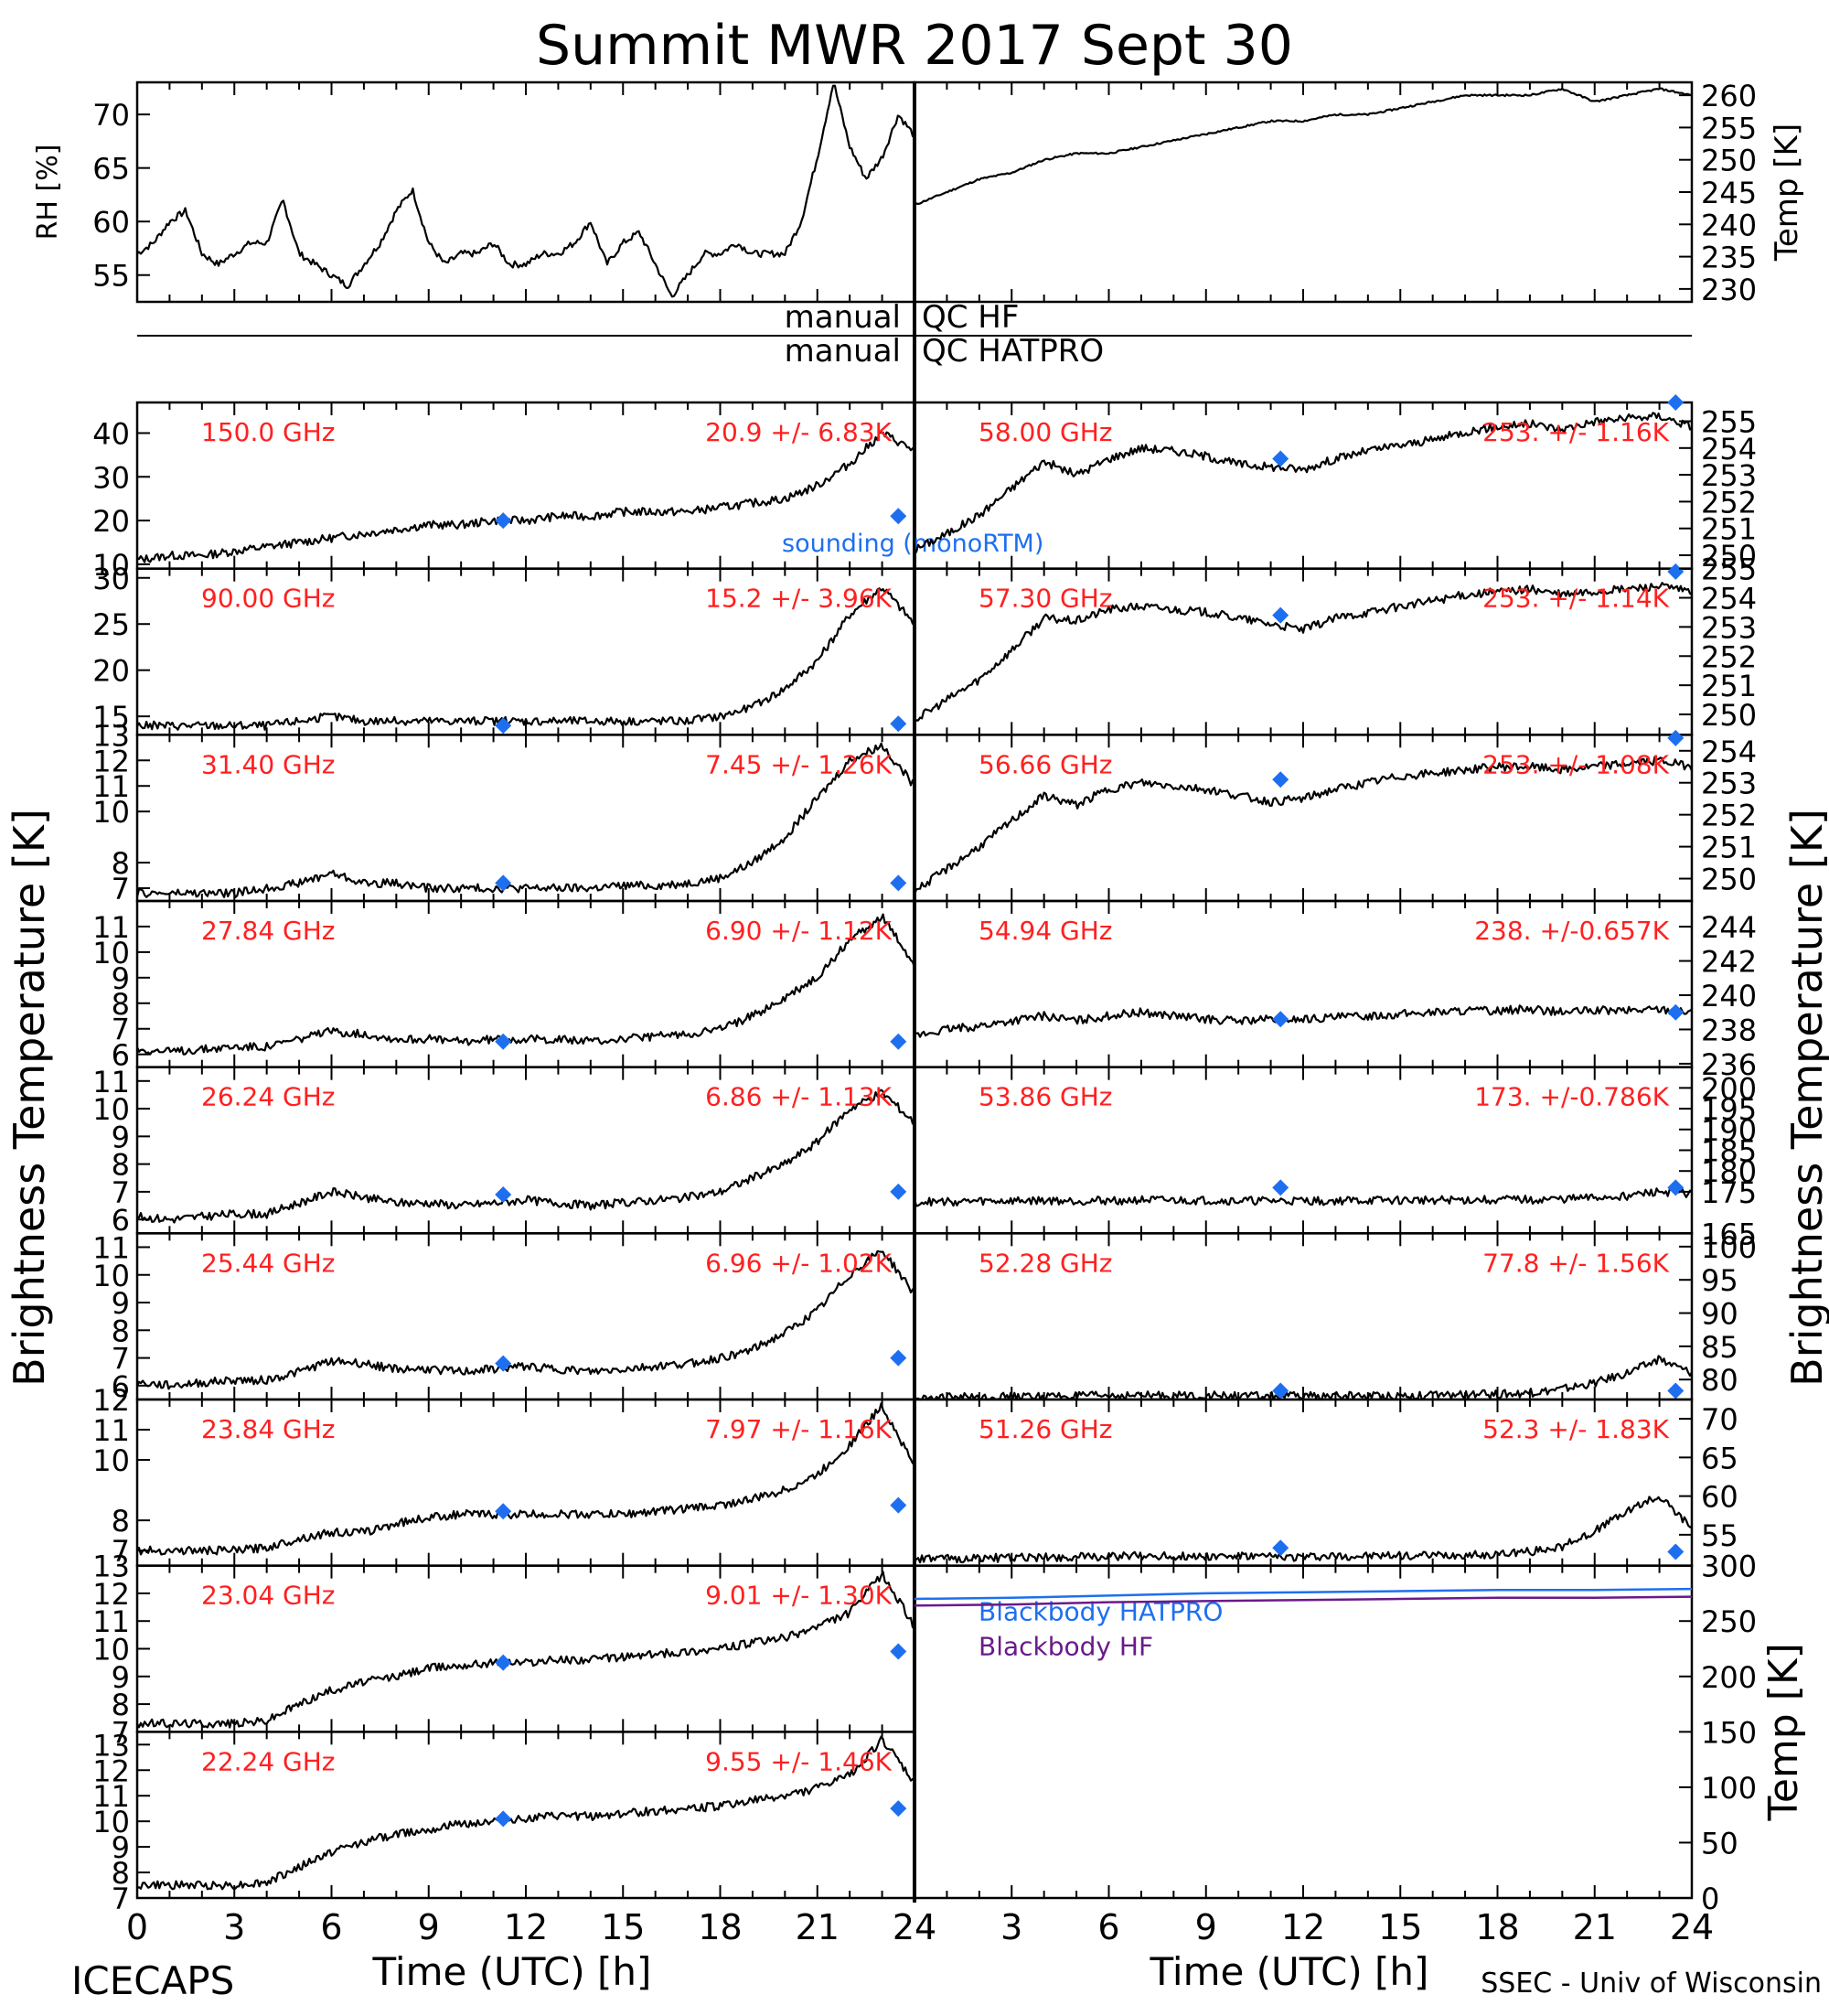 The width and height of the screenshot is (1829, 2016). Describe the element at coordinates (1729, 258) in the screenshot. I see `temp-panel-ytick-label: 235` at that location.